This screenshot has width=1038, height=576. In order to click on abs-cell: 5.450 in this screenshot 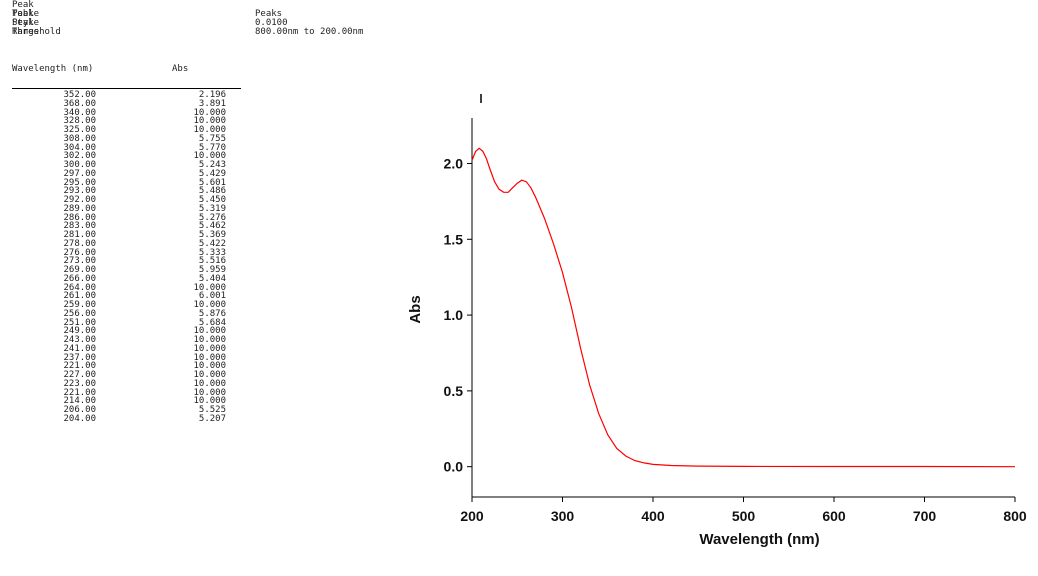, I will do `click(212, 200)`.